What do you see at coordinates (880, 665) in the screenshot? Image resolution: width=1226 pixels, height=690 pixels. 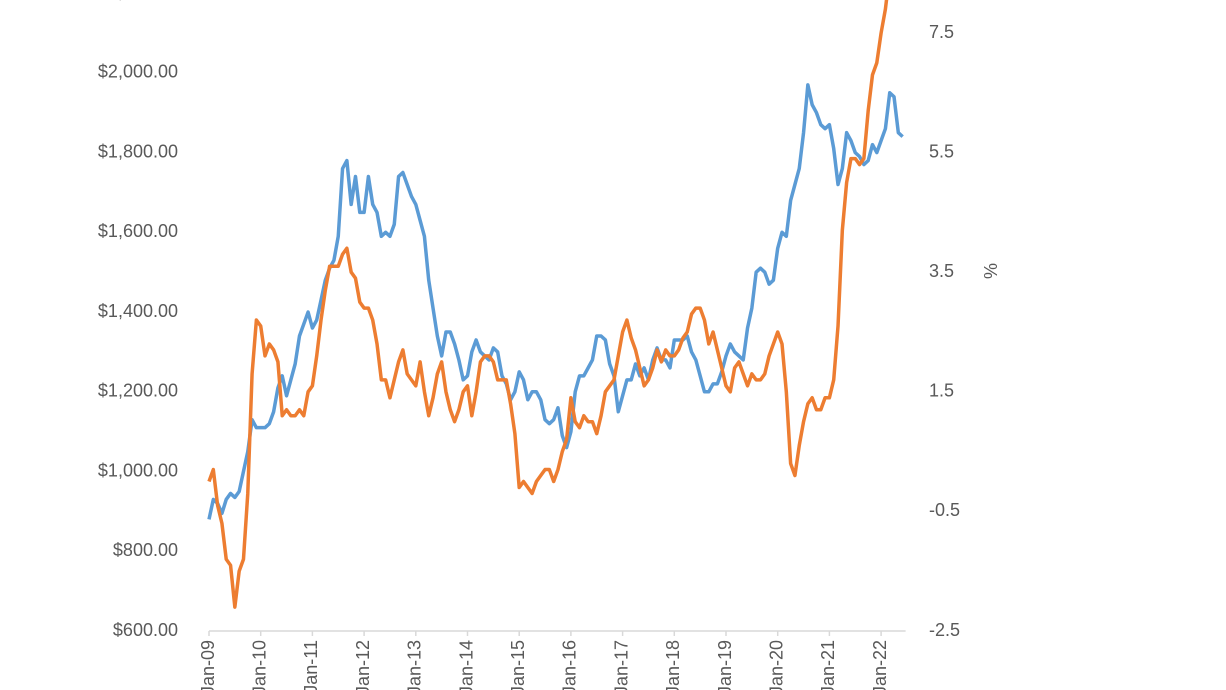 I see `x-tick-label: Jan-22` at bounding box center [880, 665].